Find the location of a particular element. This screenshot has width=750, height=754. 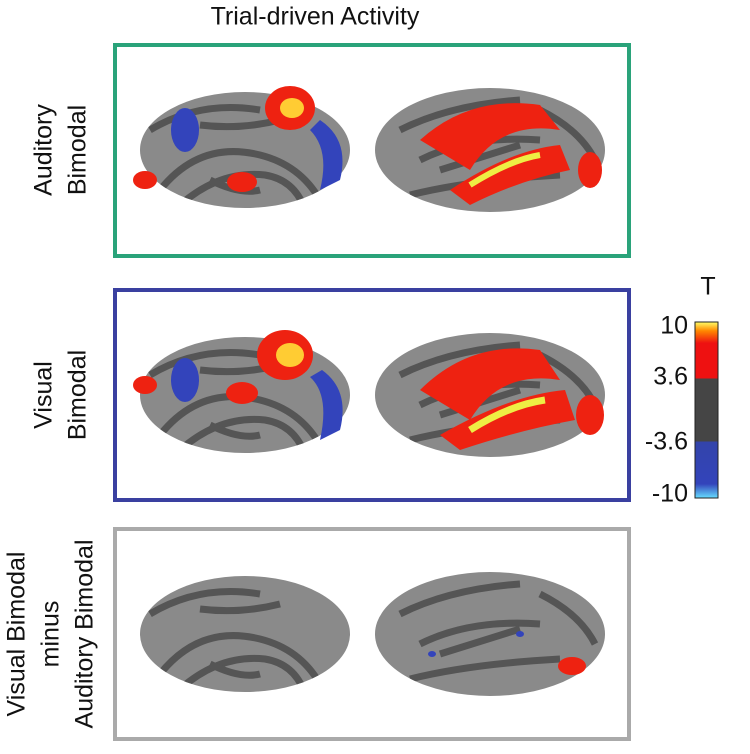

colorbar-tick-label: 3.6 is located at coordinates (670, 377).